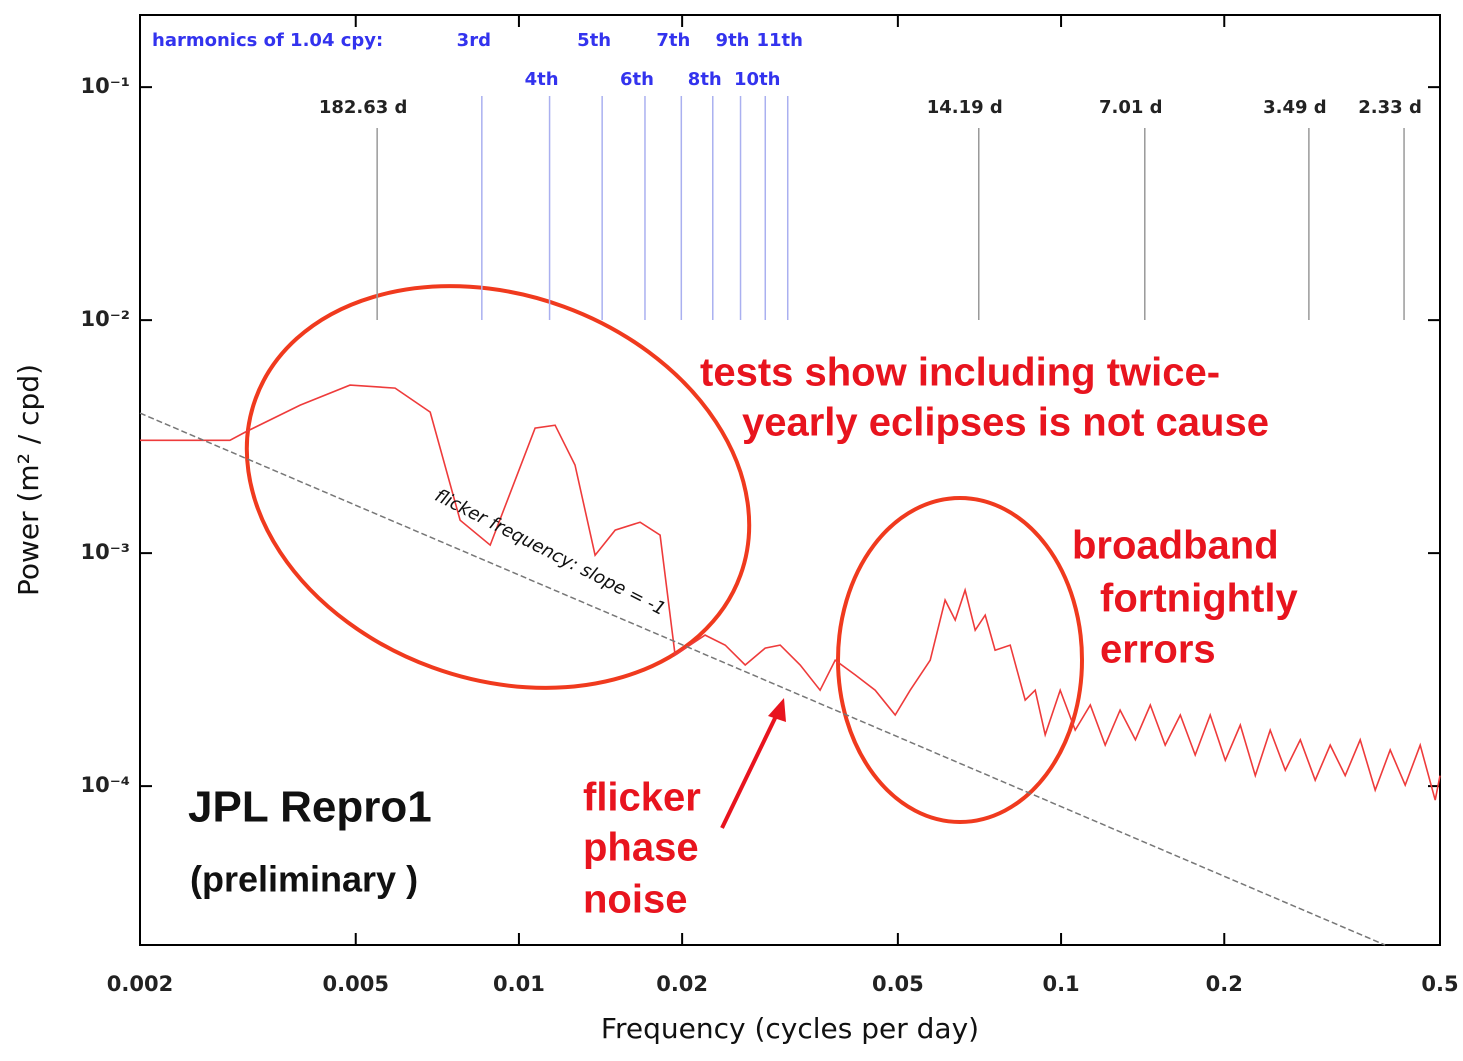 The width and height of the screenshot is (1463, 1061). Describe the element at coordinates (635, 900) in the screenshot. I see `annotation: noise` at that location.